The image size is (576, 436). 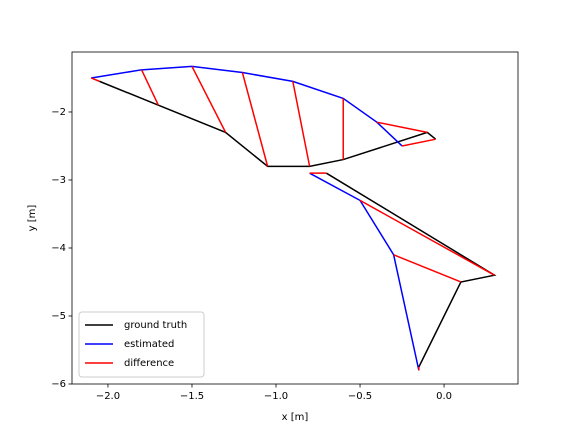 What do you see at coordinates (276, 396) in the screenshot?
I see `x-tick-label: −1.0` at bounding box center [276, 396].